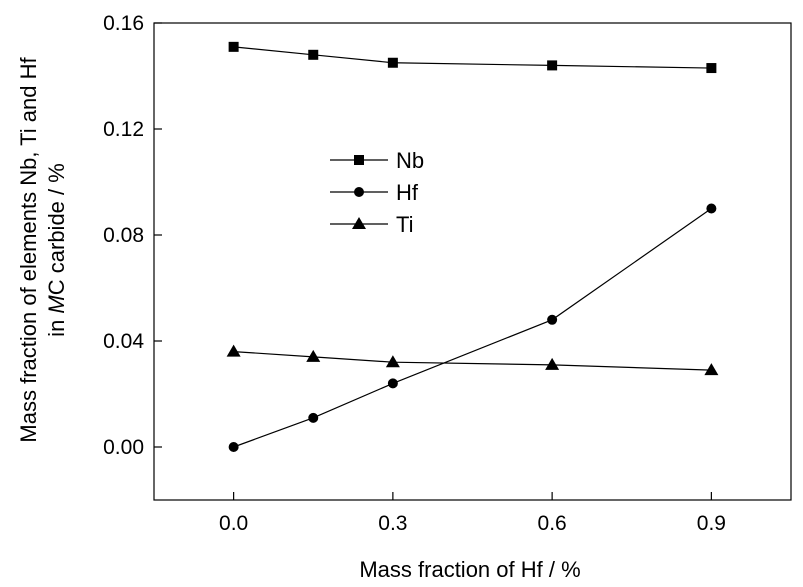 Image resolution: width=803 pixels, height=587 pixels. I want to click on legend-label: Nb, so click(410, 160).